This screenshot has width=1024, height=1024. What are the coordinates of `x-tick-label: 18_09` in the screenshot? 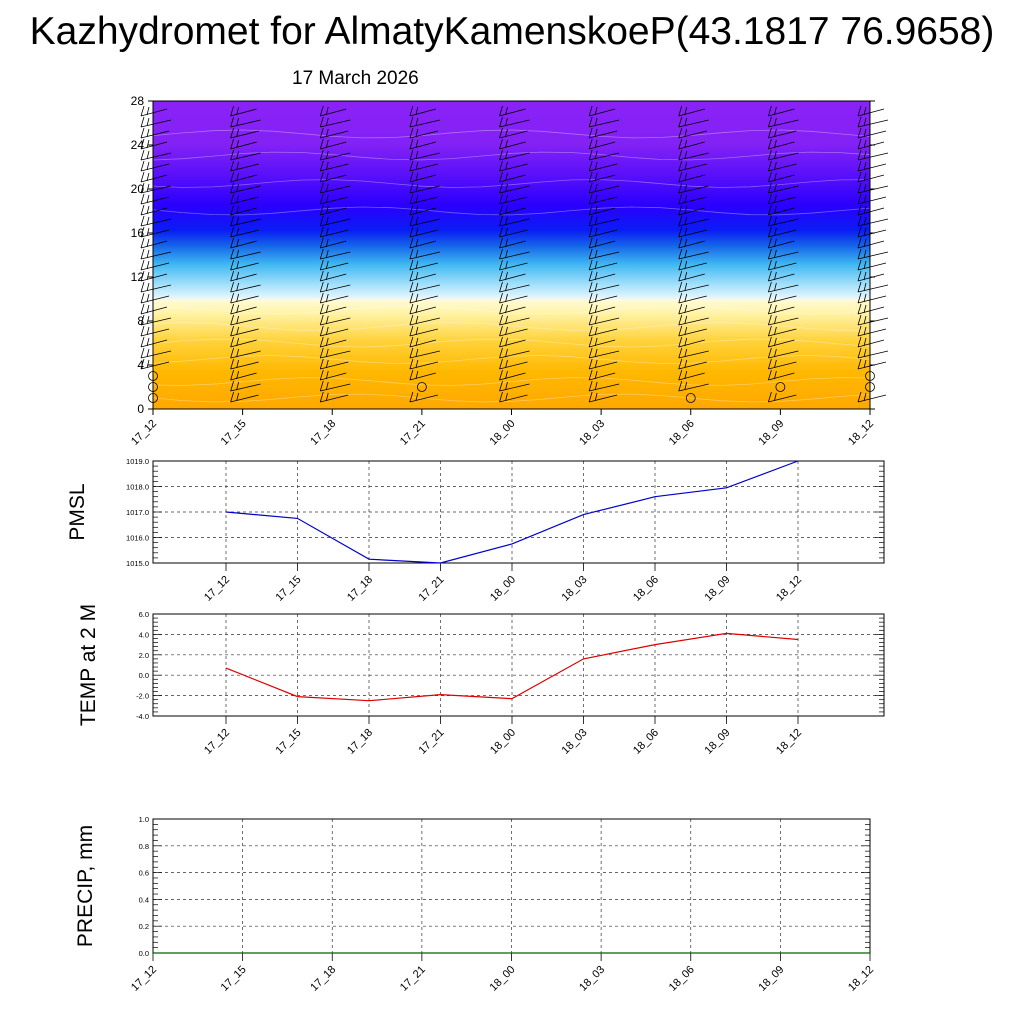 It's located at (771, 433).